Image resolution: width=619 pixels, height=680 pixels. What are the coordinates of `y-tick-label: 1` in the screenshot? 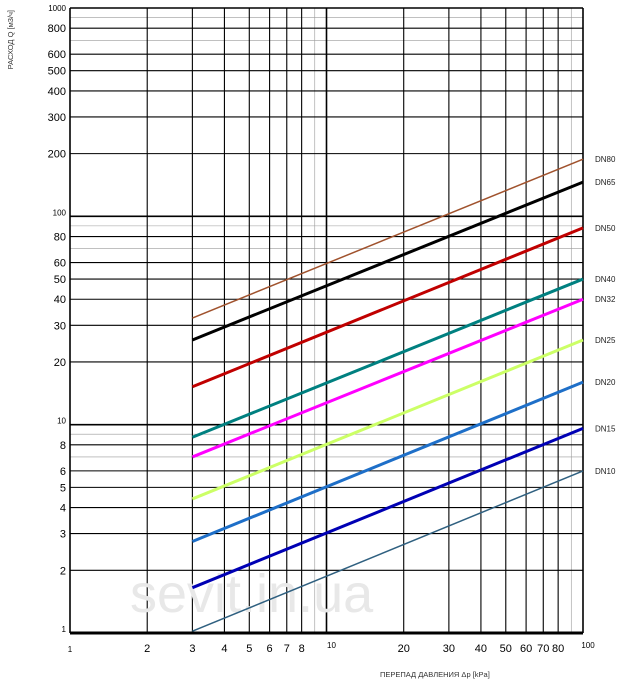 It's located at (64, 629).